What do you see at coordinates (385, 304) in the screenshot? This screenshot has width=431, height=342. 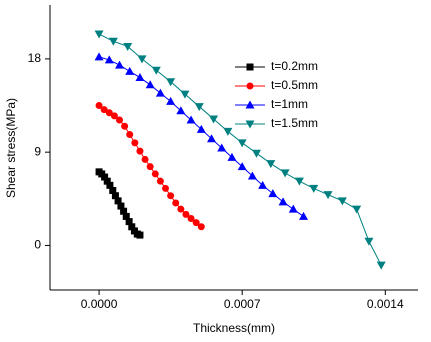 I see `x-tick-label: 0.0014` at bounding box center [385, 304].